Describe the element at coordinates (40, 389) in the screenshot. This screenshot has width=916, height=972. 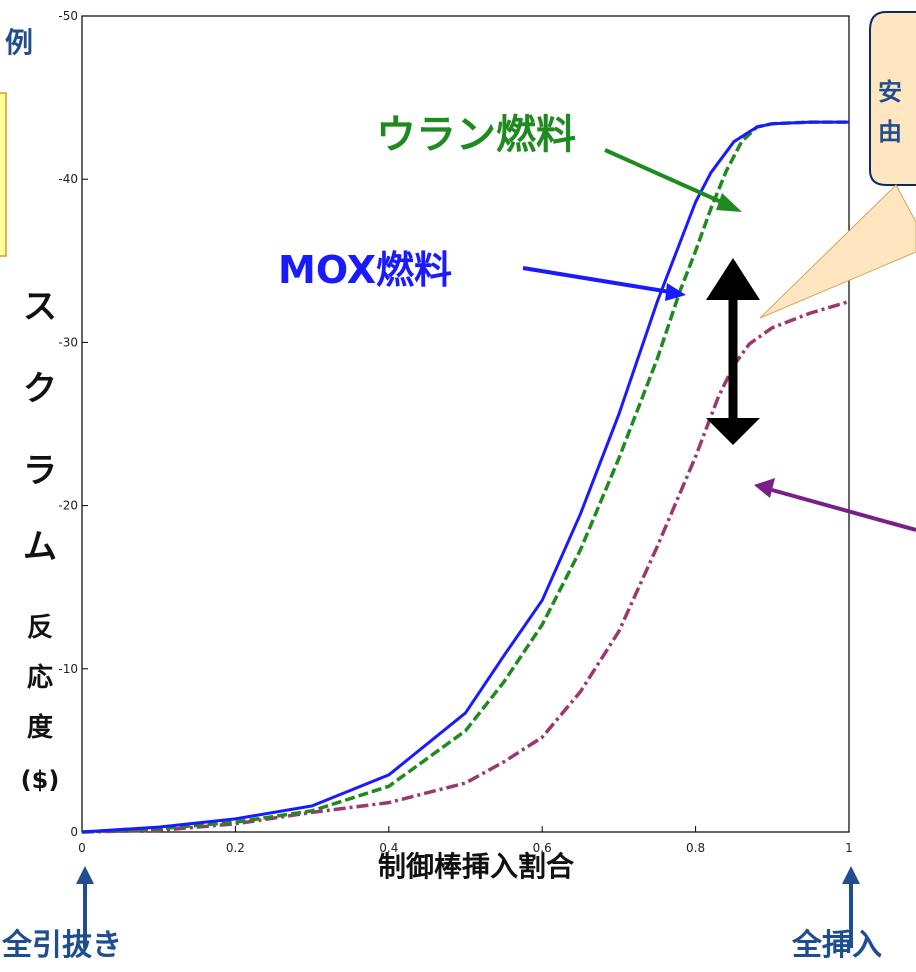
I see `y-axis-label-char: ク` at that location.